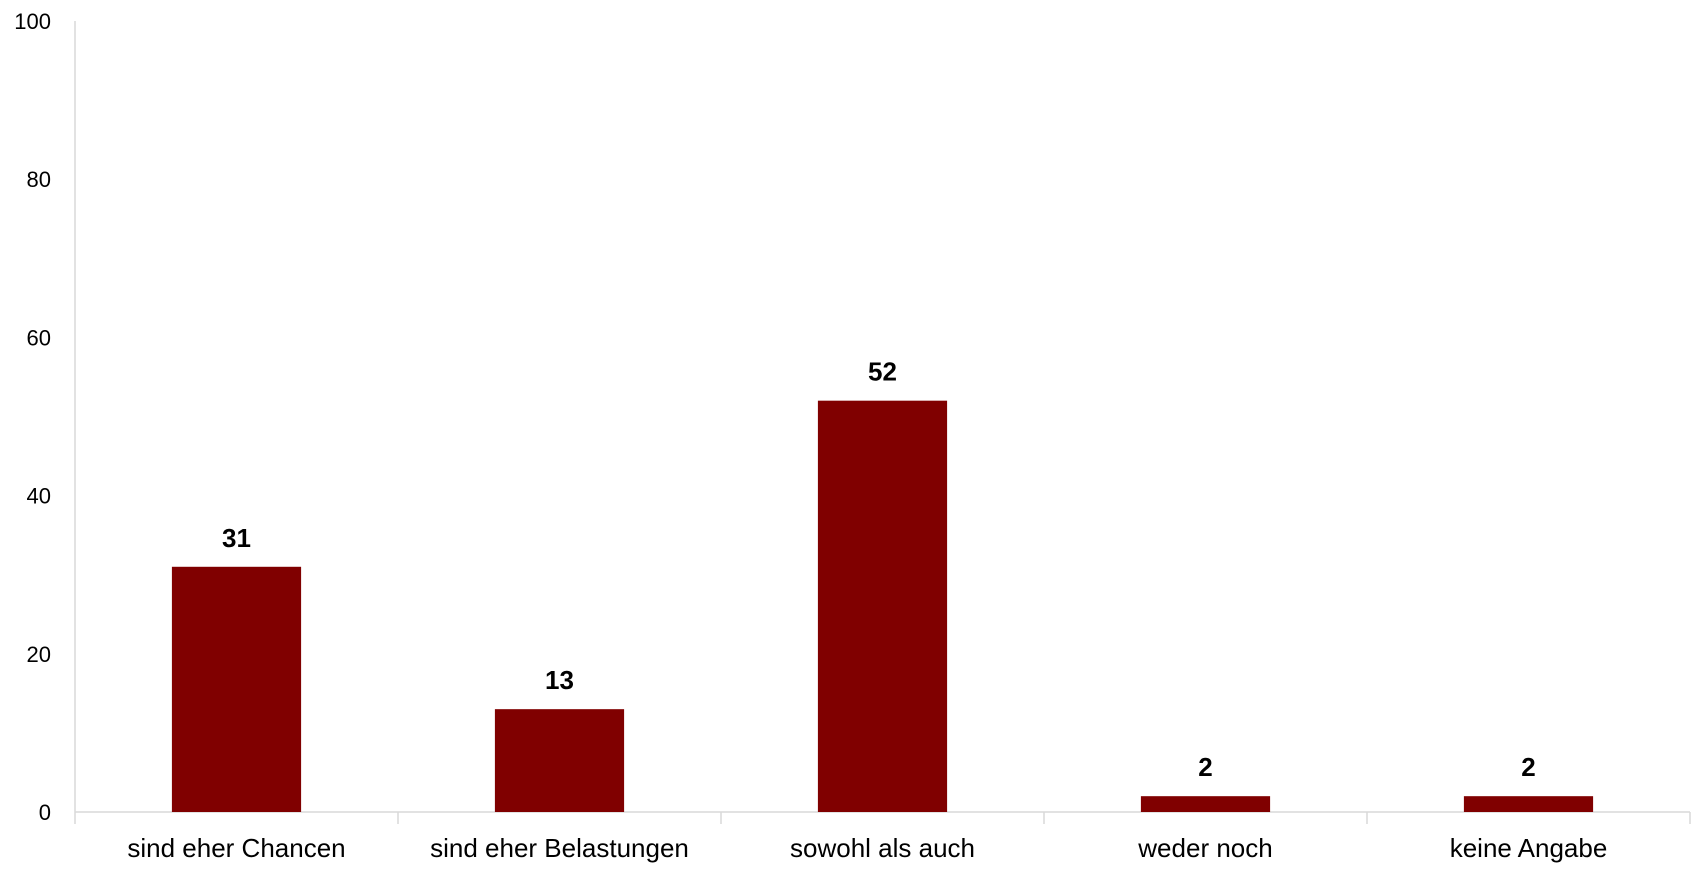  What do you see at coordinates (32, 21) in the screenshot?
I see `y-tick-label: 100` at bounding box center [32, 21].